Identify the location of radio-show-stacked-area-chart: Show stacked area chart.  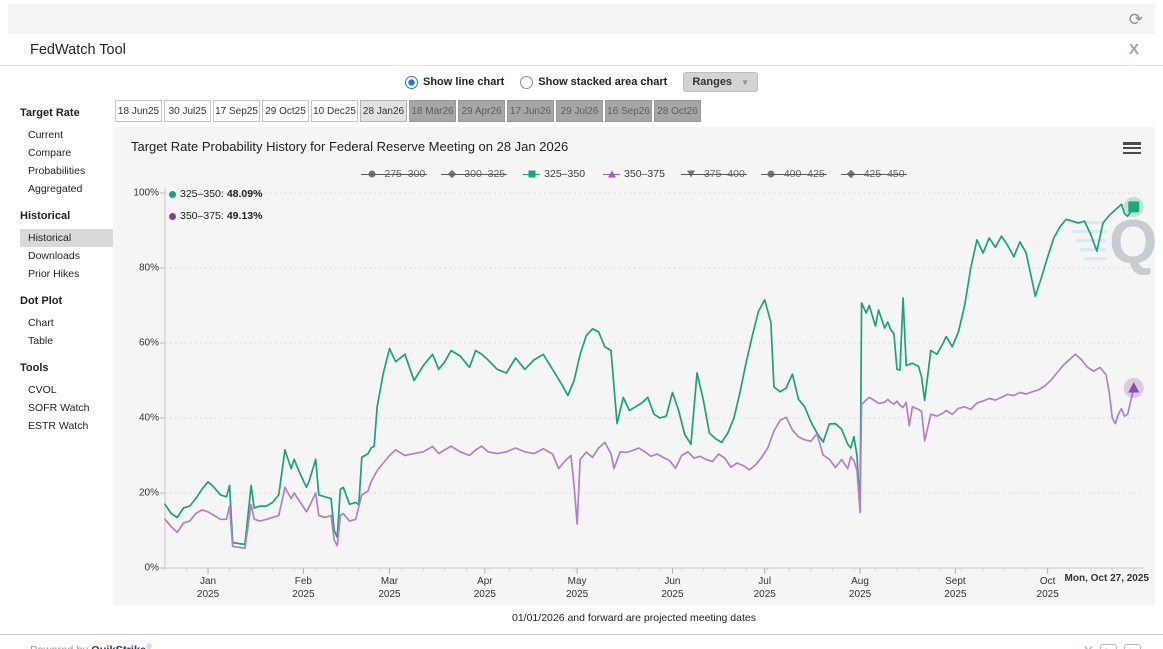
(593, 82).